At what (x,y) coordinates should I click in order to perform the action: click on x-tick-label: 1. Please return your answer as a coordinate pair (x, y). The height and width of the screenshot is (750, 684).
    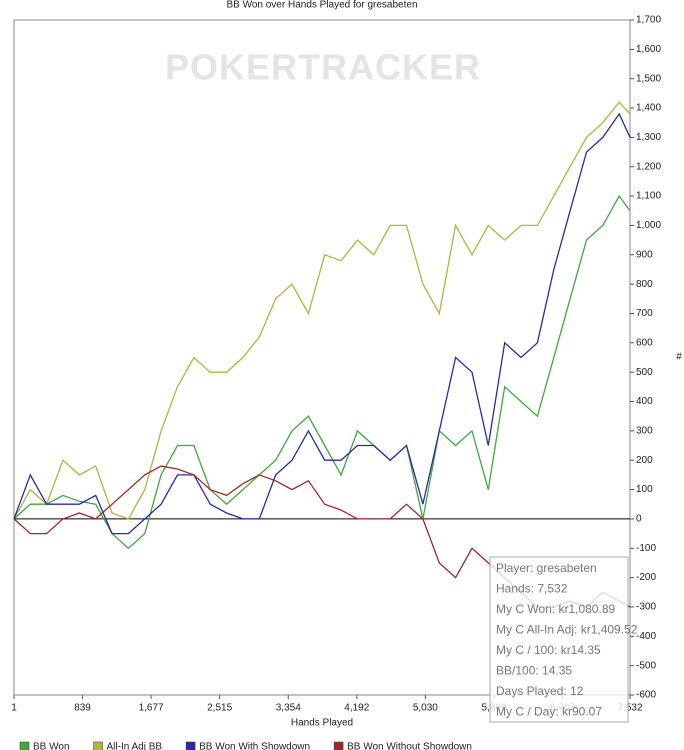
    Looking at the image, I should click on (14, 708).